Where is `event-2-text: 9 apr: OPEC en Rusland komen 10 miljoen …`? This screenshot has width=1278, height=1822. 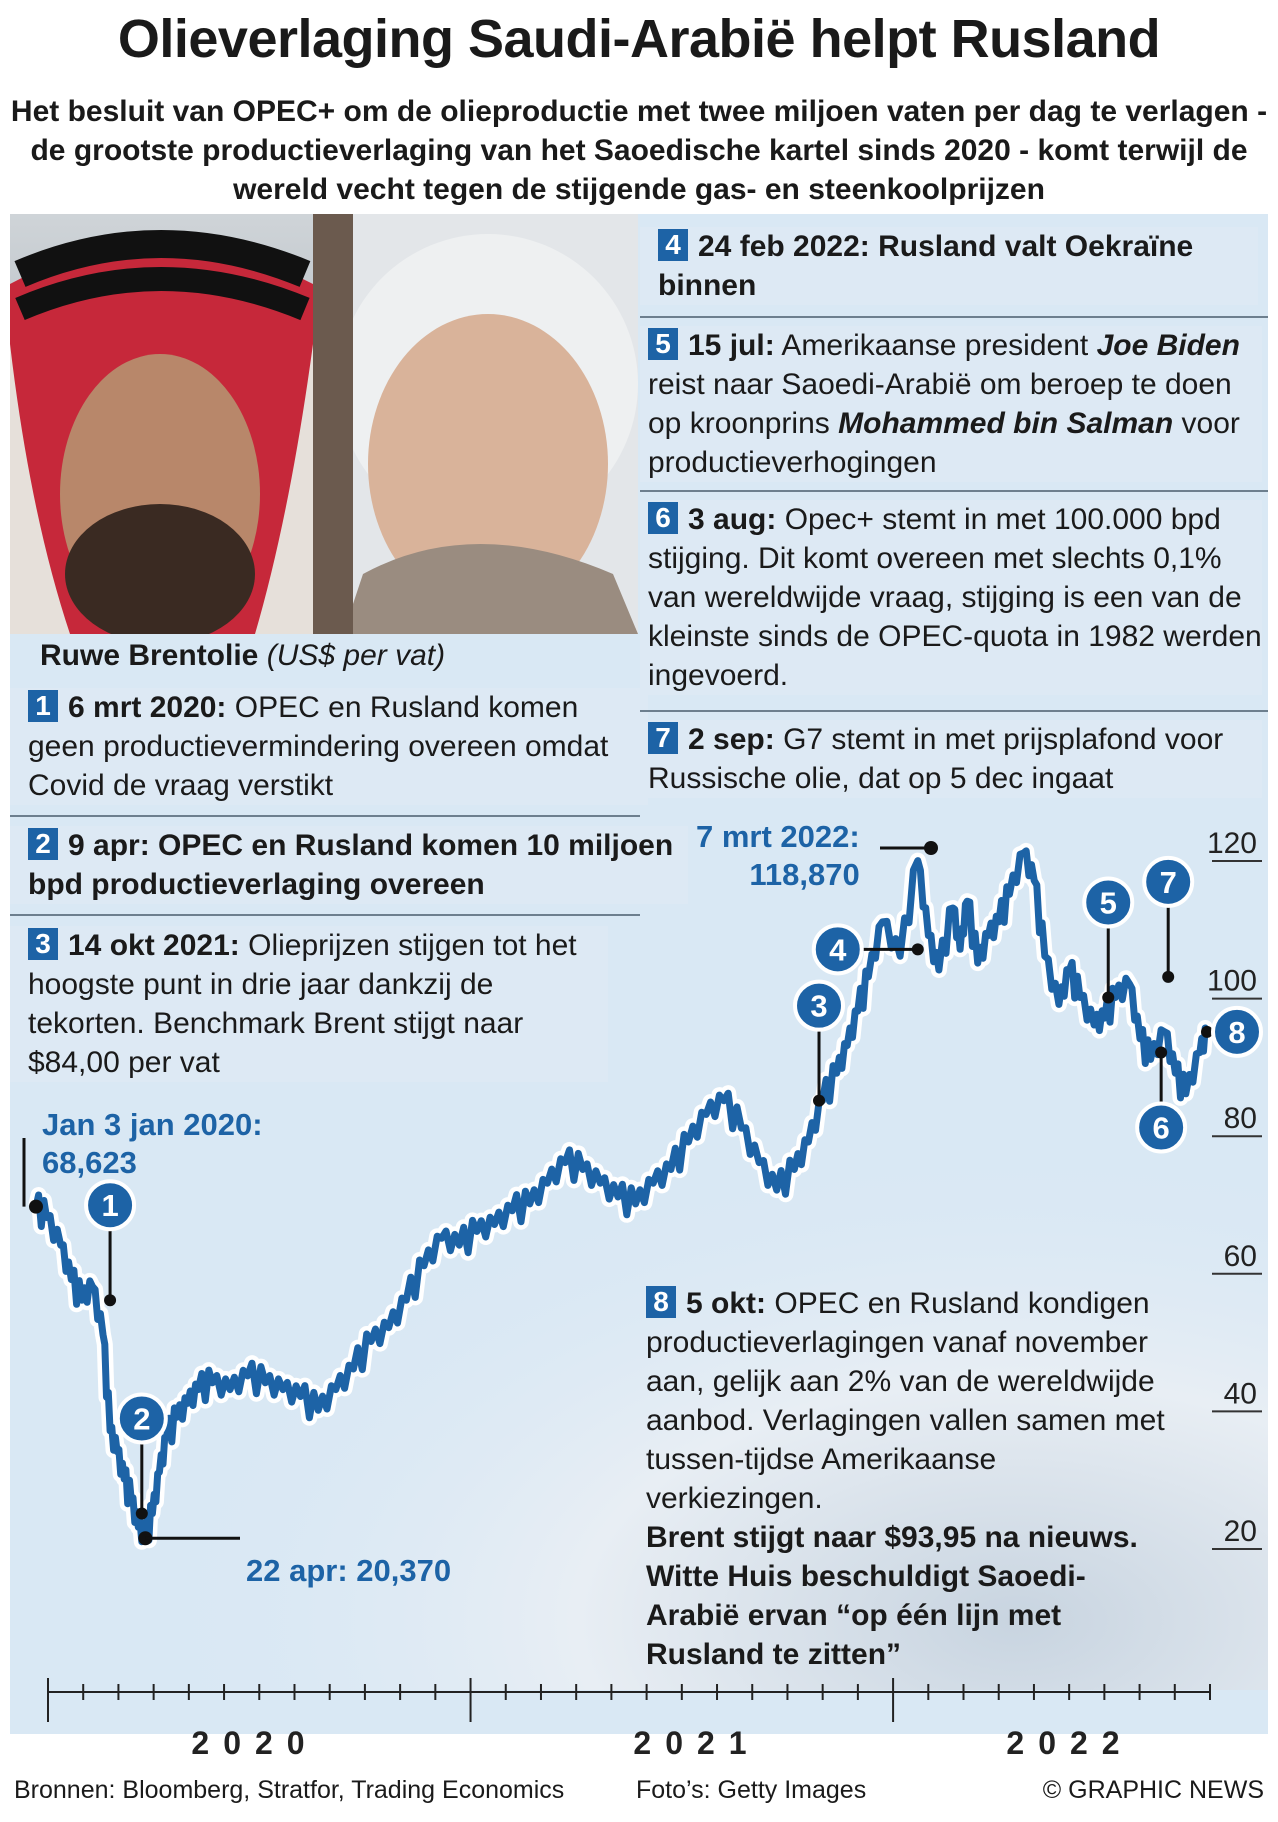 event-2-text: 9 apr: OPEC en Rusland komen 10 miljoen … is located at coordinates (351, 865).